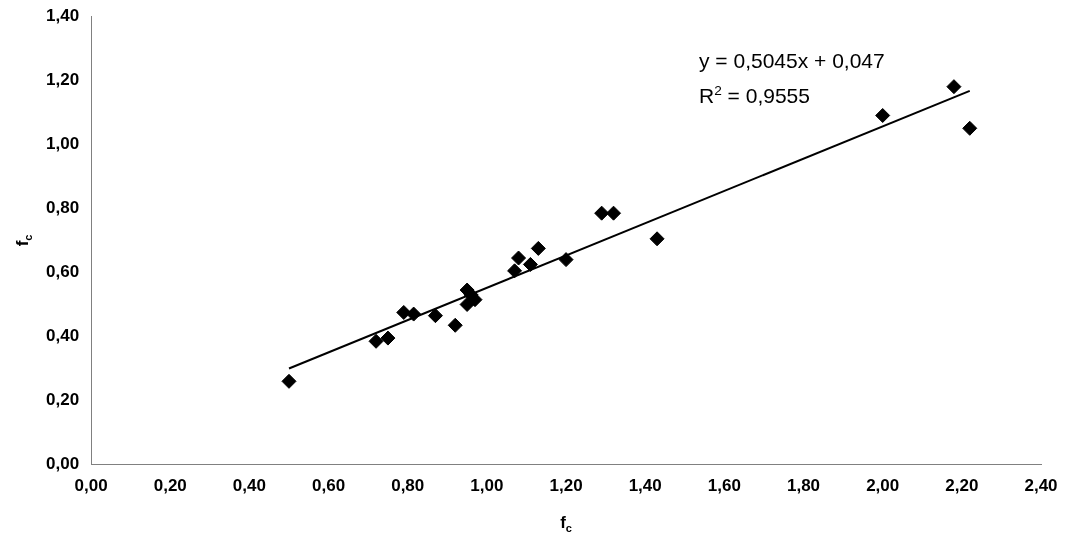 This screenshot has height=533, width=1071. What do you see at coordinates (792, 61) in the screenshot?
I see `annotation: y = 0,5045x + 0,047` at bounding box center [792, 61].